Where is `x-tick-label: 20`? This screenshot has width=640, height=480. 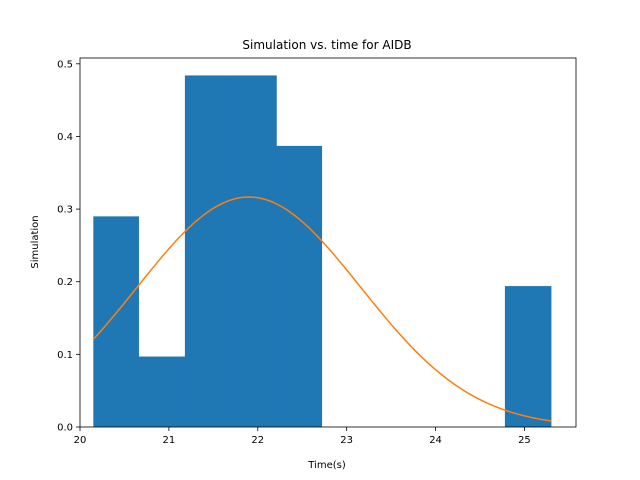
x-tick-label: 20 is located at coordinates (80, 440).